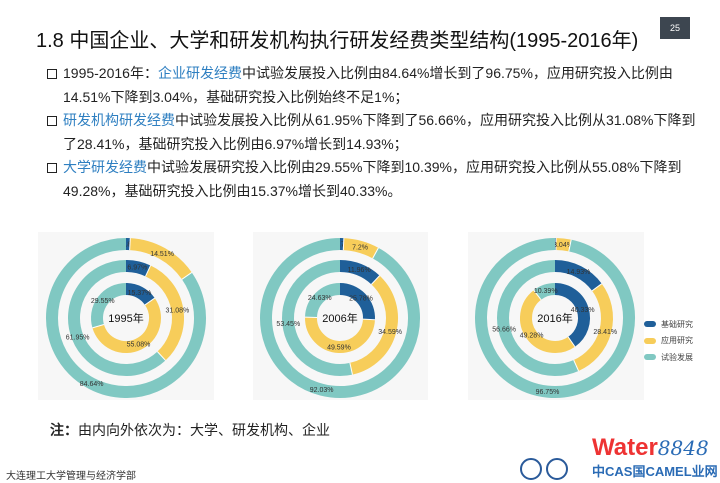  I want to click on data-label: 10.39%, so click(546, 291).